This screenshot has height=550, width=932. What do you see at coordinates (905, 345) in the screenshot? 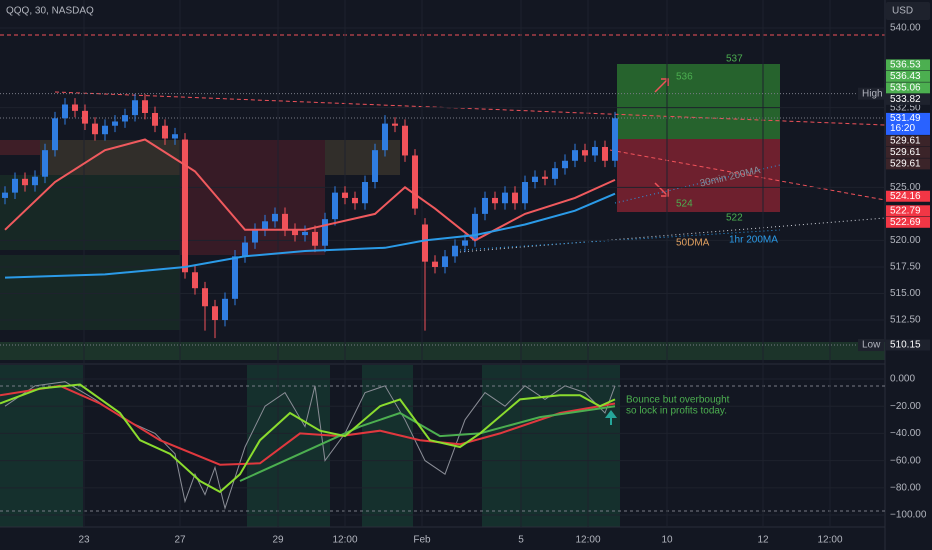
I see `price-badge-label: 510.15` at bounding box center [905, 345].